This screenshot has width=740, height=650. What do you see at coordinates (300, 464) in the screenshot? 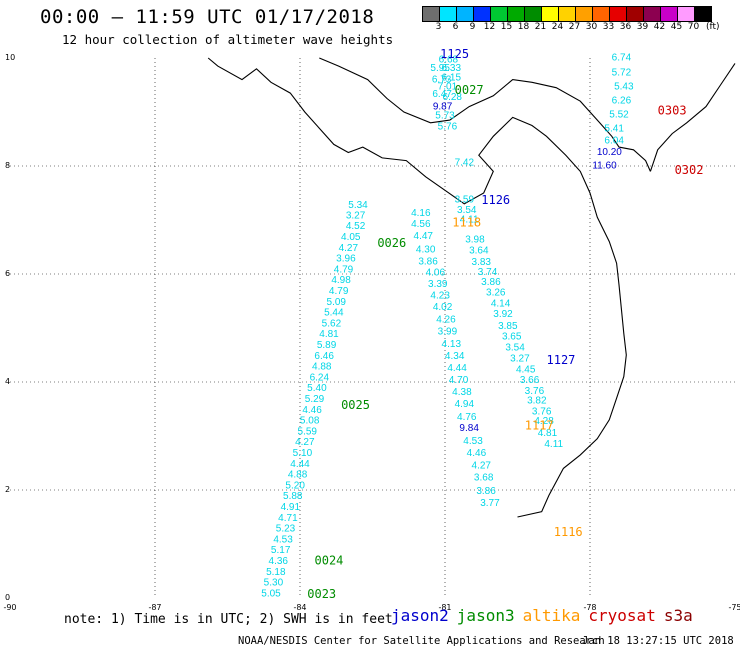
I see `wave-height-value: 4.44` at bounding box center [300, 464].